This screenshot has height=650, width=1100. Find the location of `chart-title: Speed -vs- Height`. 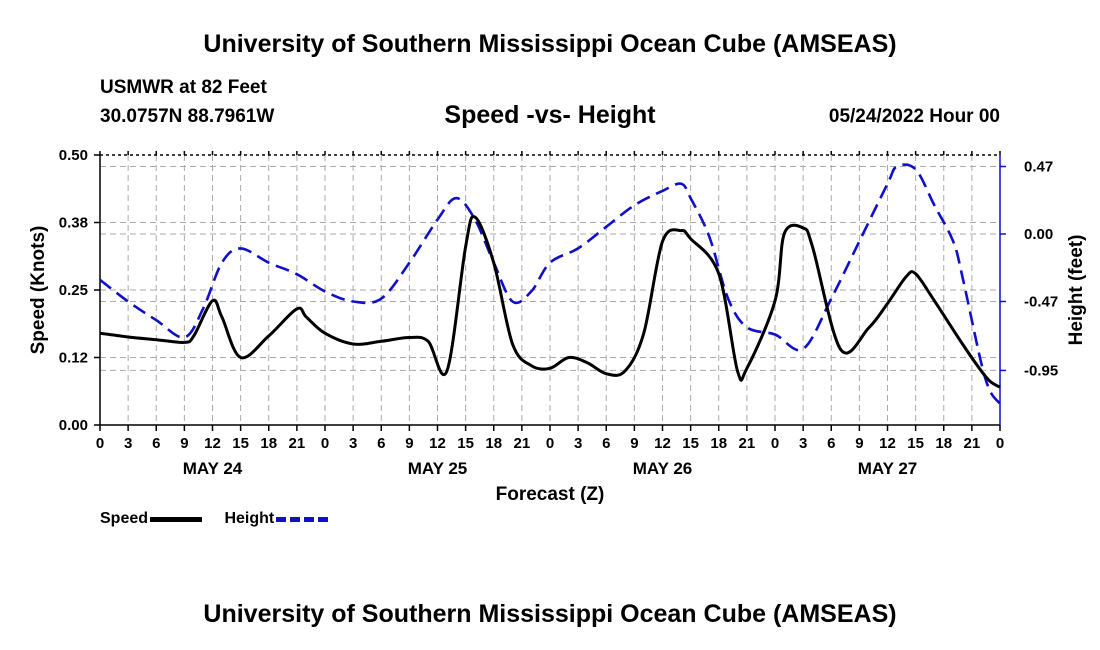

chart-title: Speed -vs- Height is located at coordinates (550, 115).